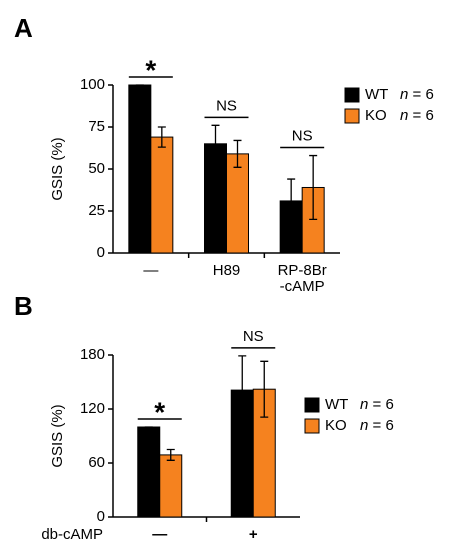 This screenshot has width=450, height=550. What do you see at coordinates (23, 28) in the screenshot?
I see `panel-label: A` at bounding box center [23, 28].